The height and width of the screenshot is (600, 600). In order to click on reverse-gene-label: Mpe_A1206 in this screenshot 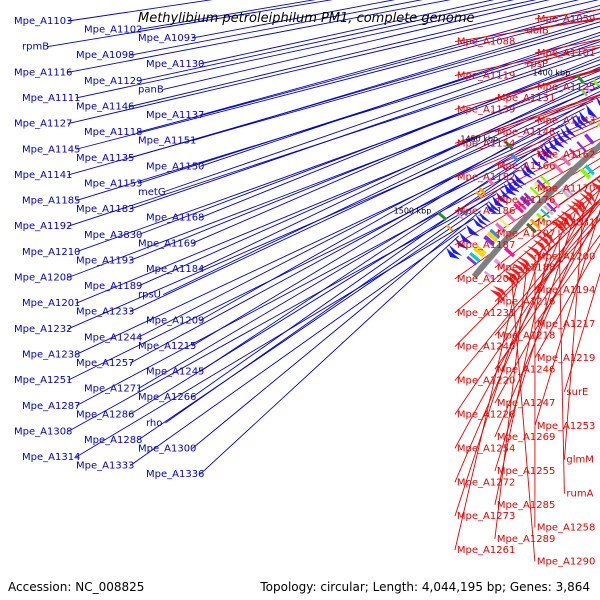, I will do `click(486, 279)`.